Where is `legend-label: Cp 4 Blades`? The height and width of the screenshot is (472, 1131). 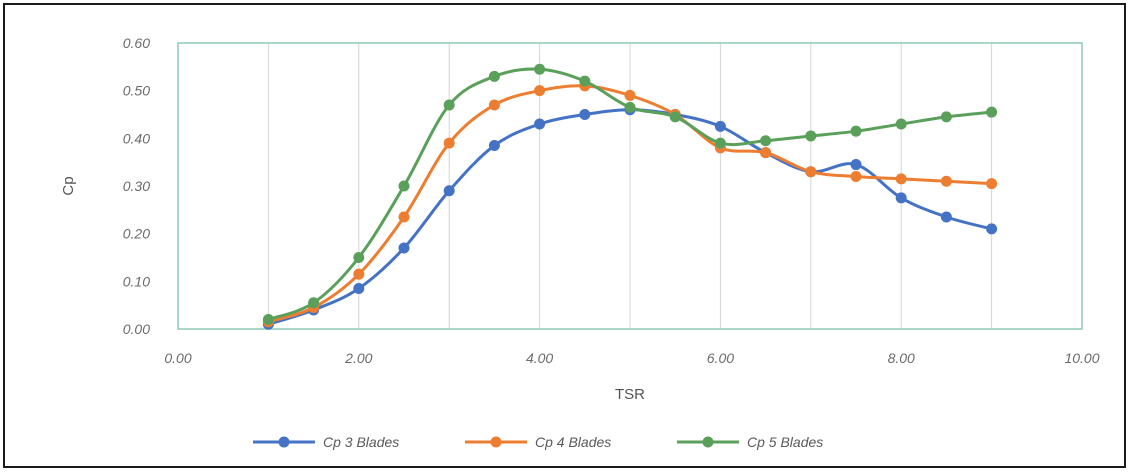
legend-label: Cp 4 Blades is located at coordinates (573, 442).